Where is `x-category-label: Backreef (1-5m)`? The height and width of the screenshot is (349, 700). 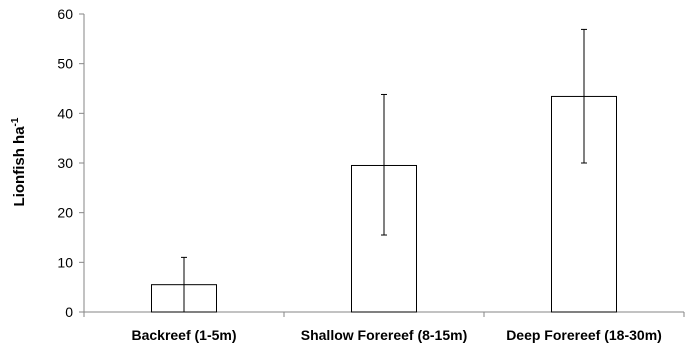 x-category-label: Backreef (1-5m) is located at coordinates (183, 335).